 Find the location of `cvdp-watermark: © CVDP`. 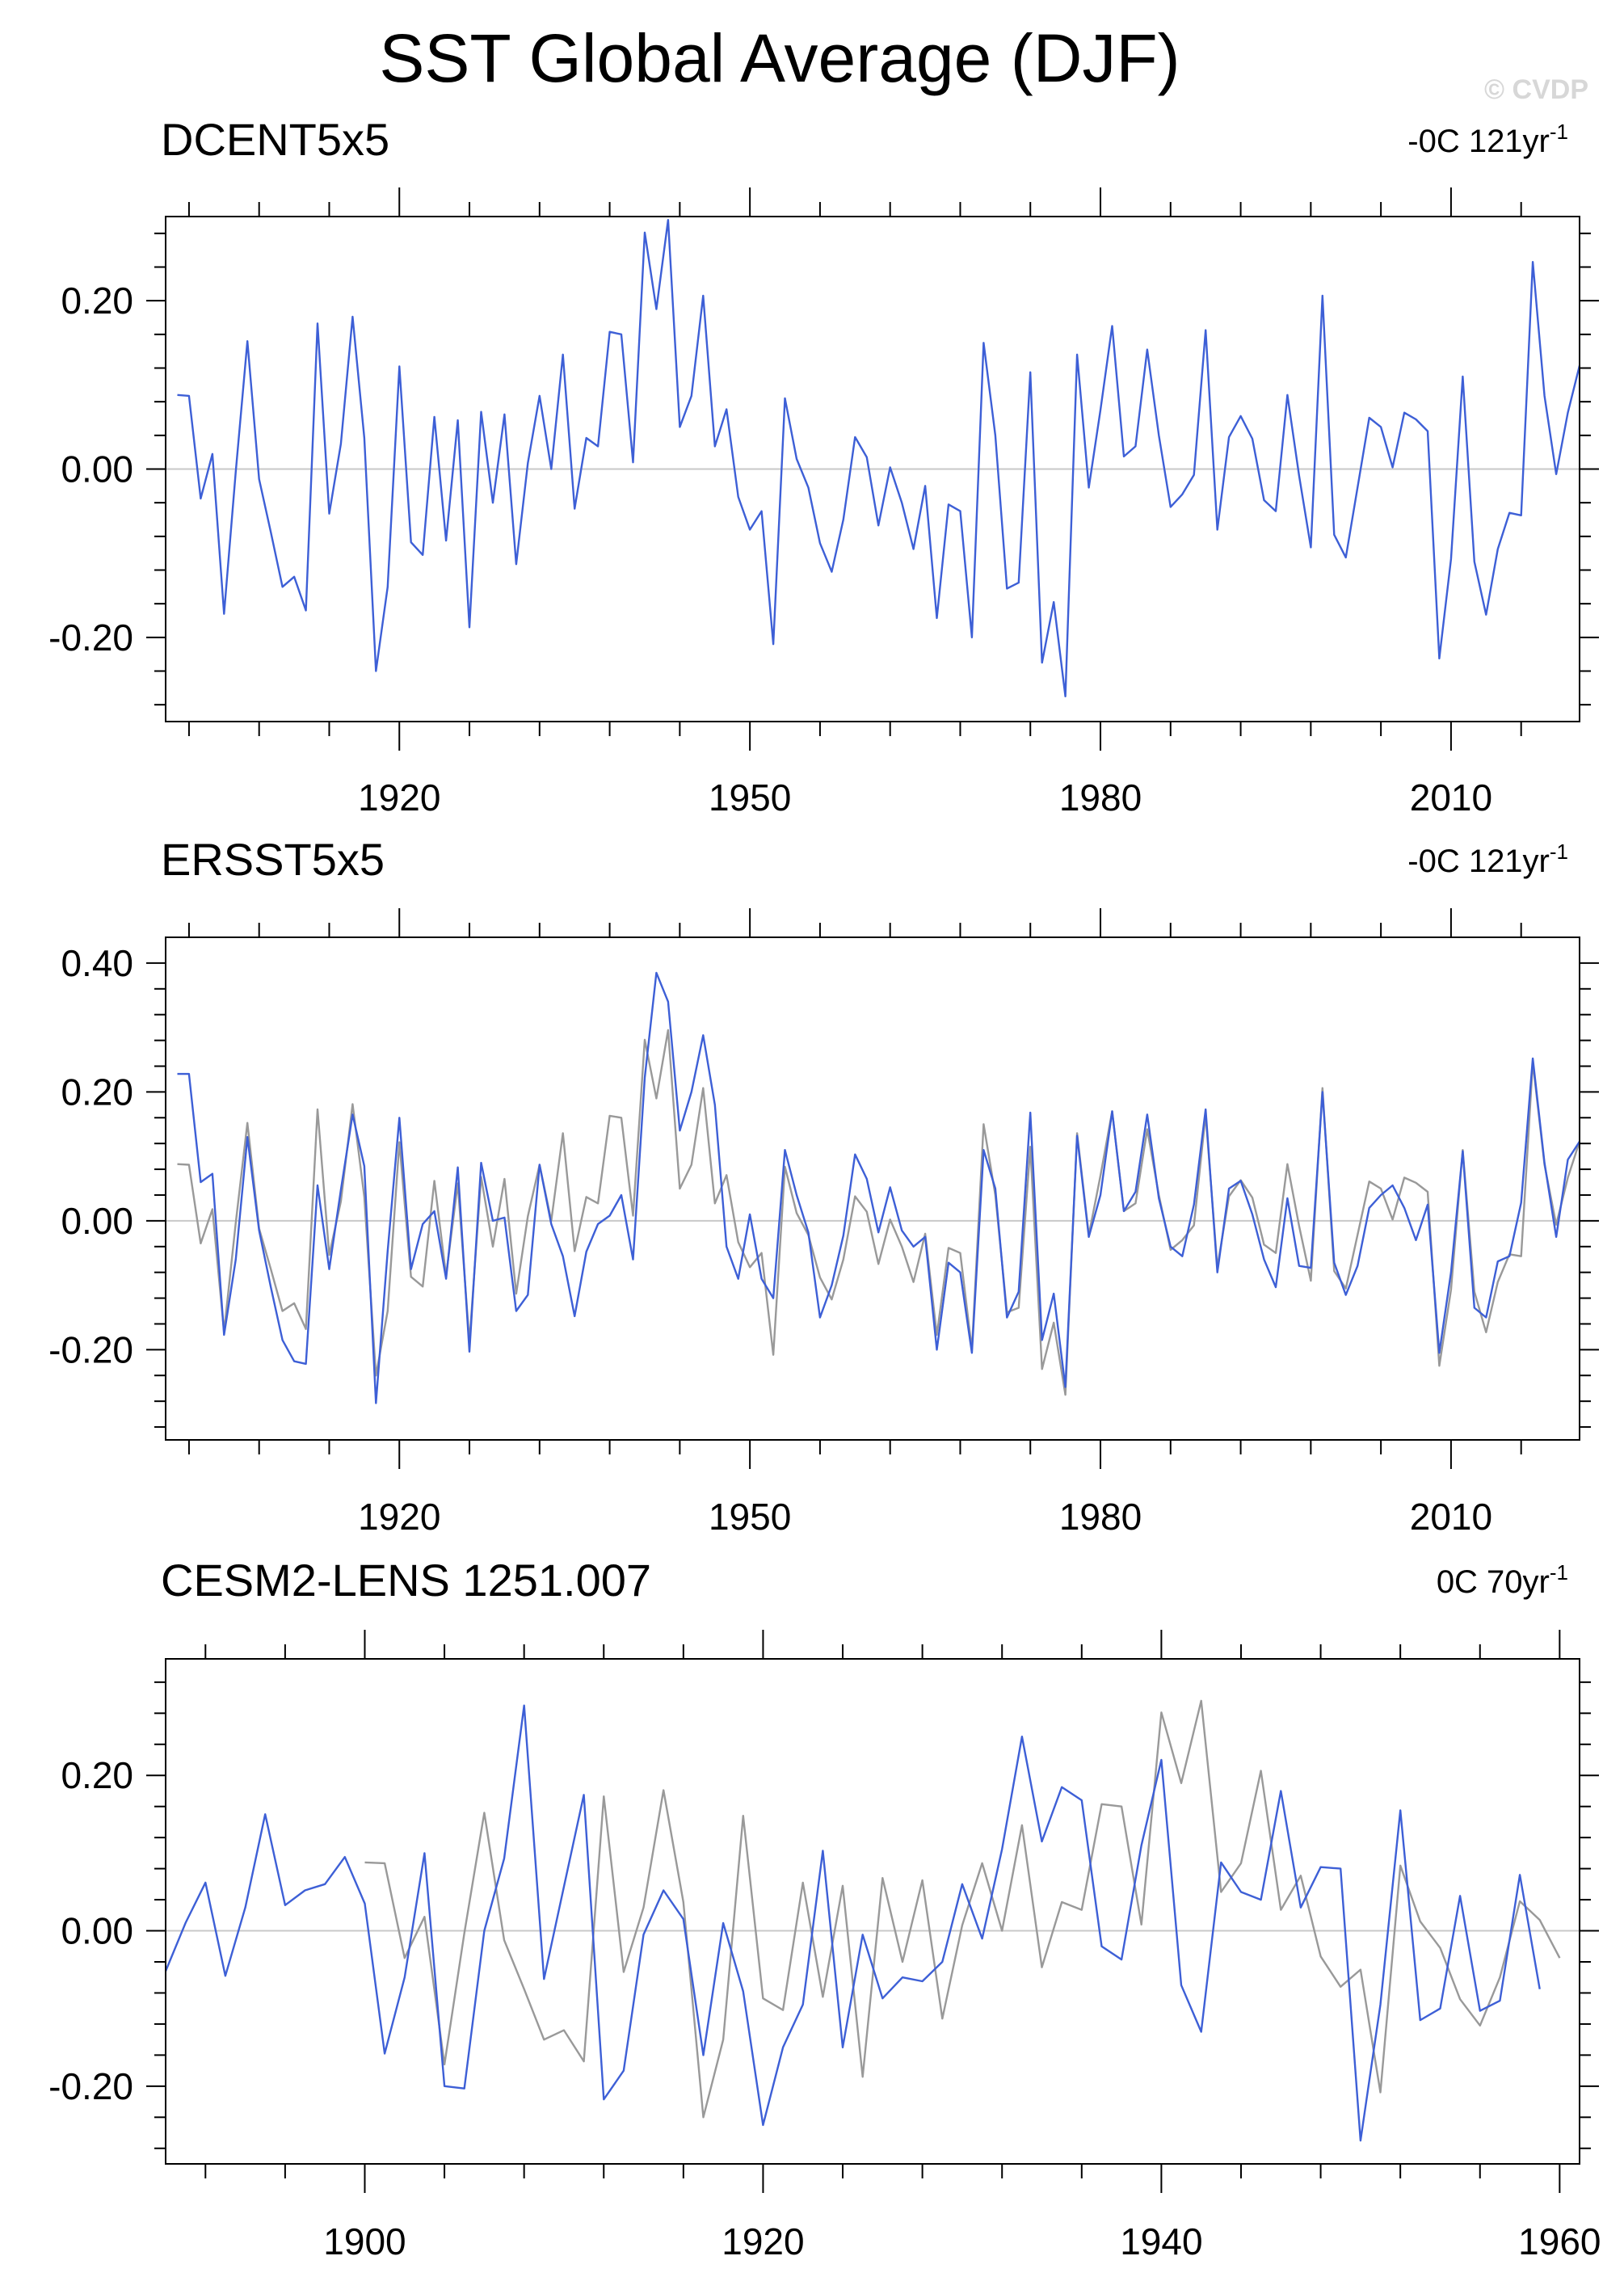

cvdp-watermark: © CVDP is located at coordinates (1536, 89).